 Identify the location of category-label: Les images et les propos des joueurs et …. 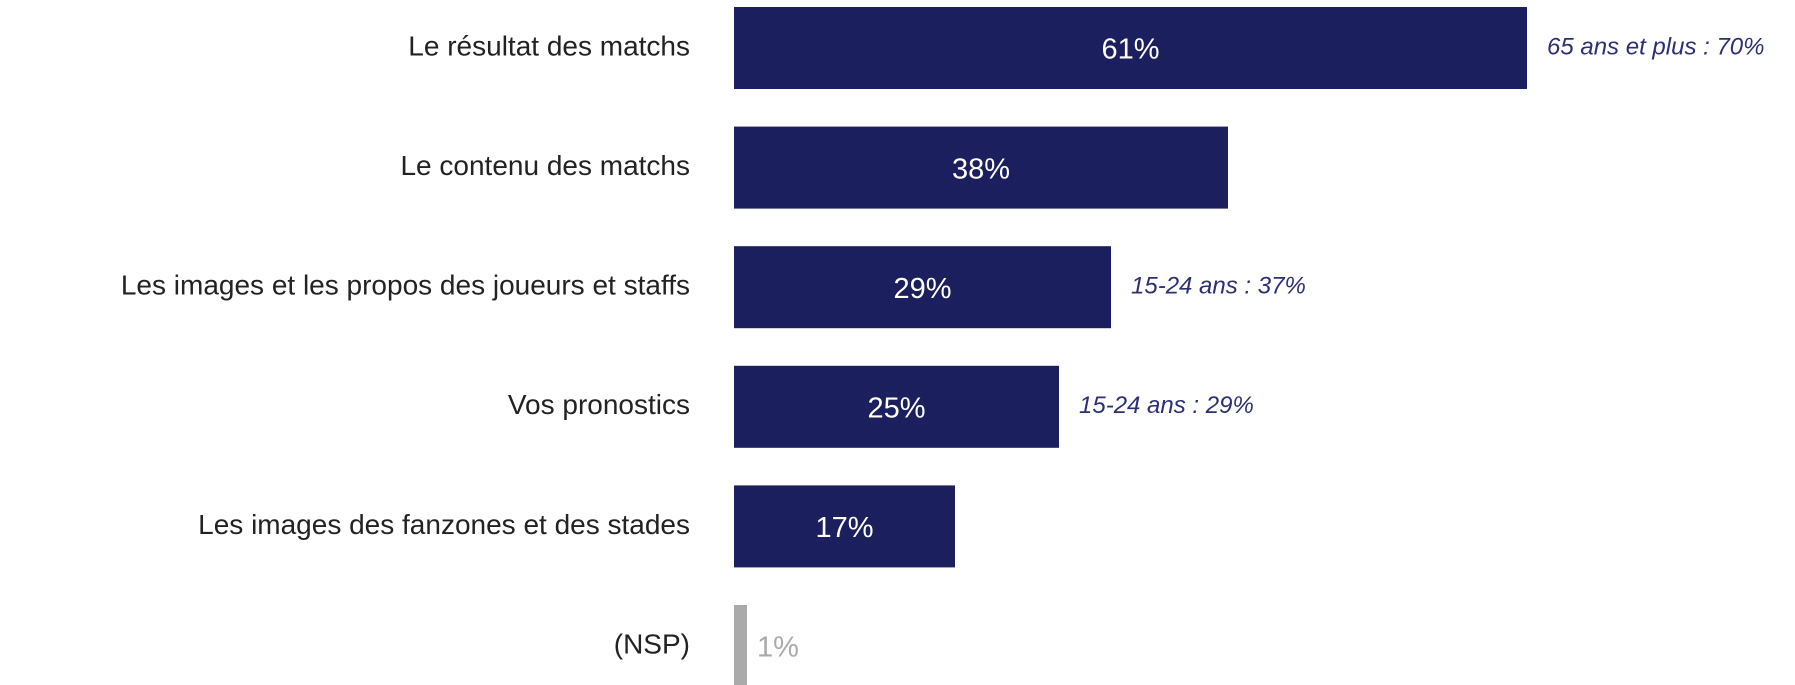
(405, 285).